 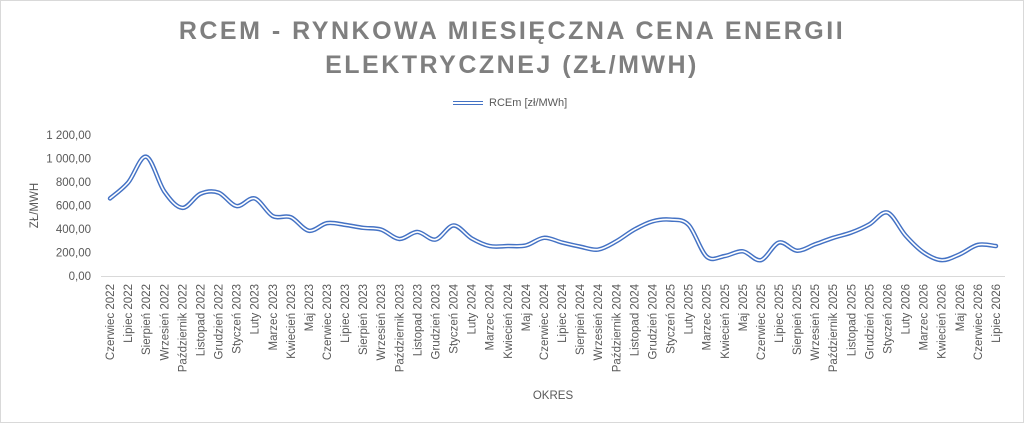 I want to click on x-tick-label: Kwiecień 2024, so click(x=509, y=320).